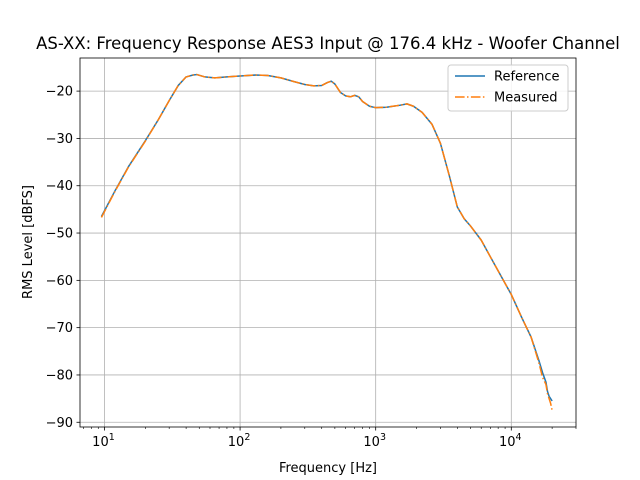  What do you see at coordinates (59, 328) in the screenshot?
I see `y-tick-label: −70` at bounding box center [59, 328].